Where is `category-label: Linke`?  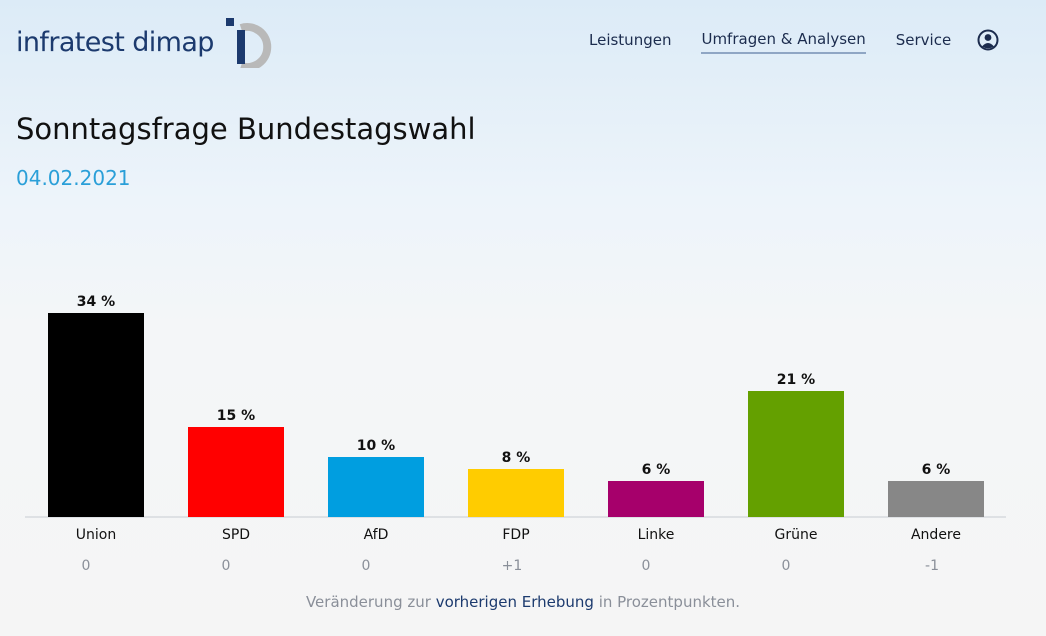 category-label: Linke is located at coordinates (656, 535).